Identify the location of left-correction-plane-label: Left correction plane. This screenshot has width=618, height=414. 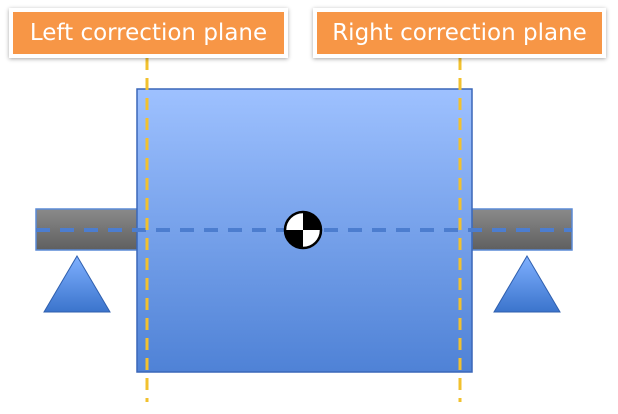
(148, 33).